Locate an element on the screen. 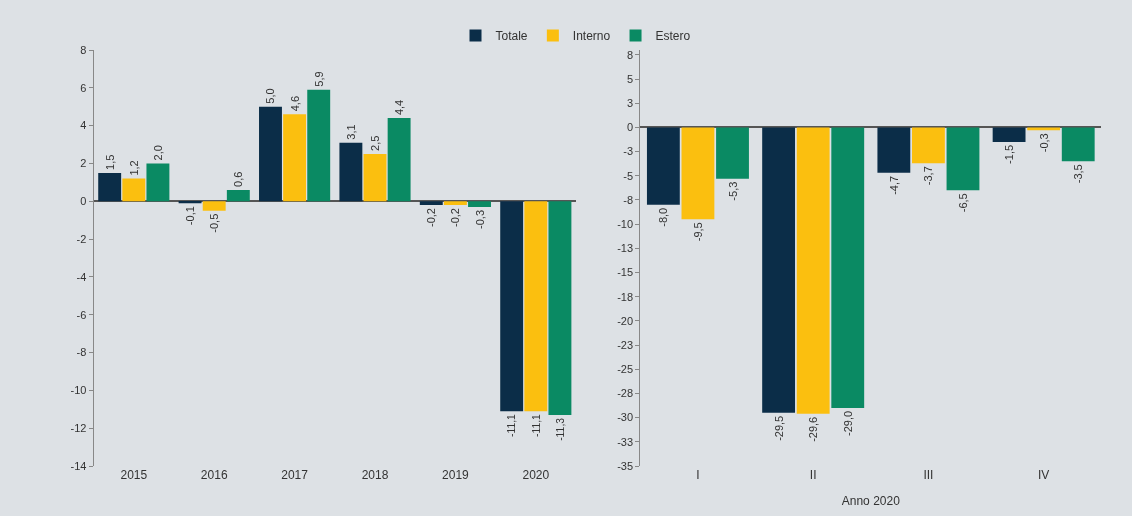  data-label: -0,1 is located at coordinates (190, 216).